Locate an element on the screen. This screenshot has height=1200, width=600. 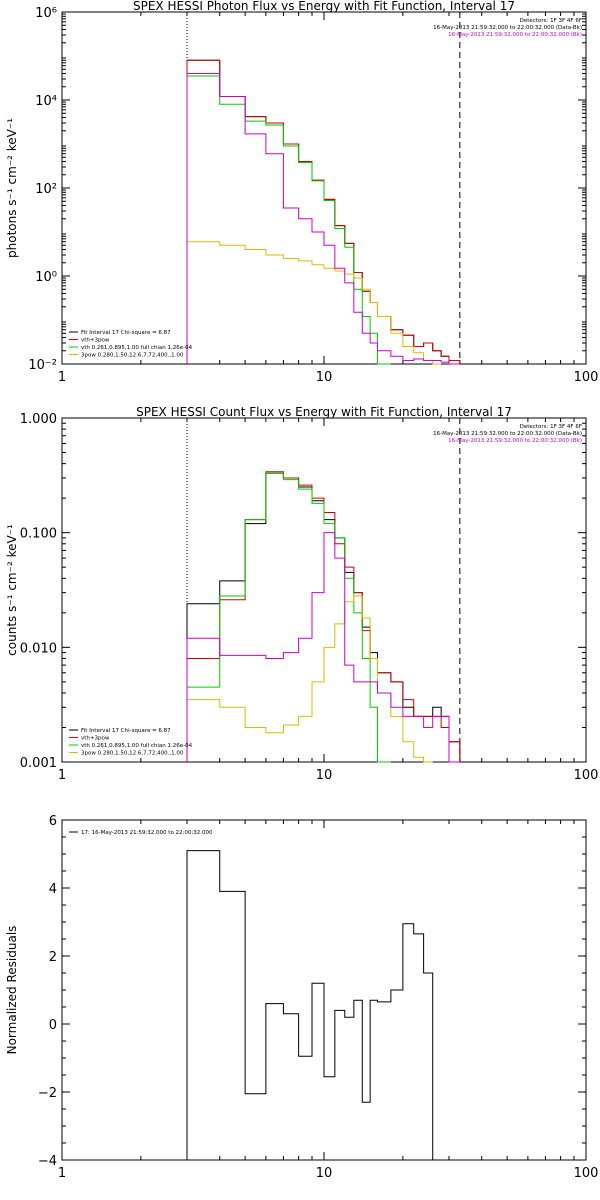
y-axis-label: counts s⁻¹ cm⁻² keV⁻¹ is located at coordinates (12, 590).